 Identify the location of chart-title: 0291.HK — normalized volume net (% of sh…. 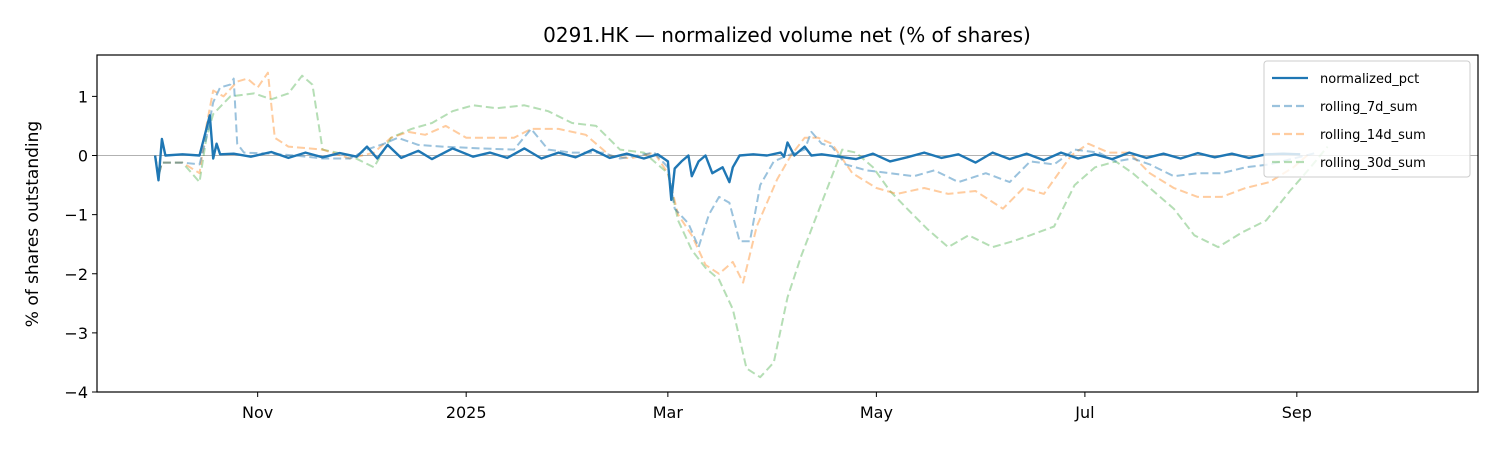
(787, 35).